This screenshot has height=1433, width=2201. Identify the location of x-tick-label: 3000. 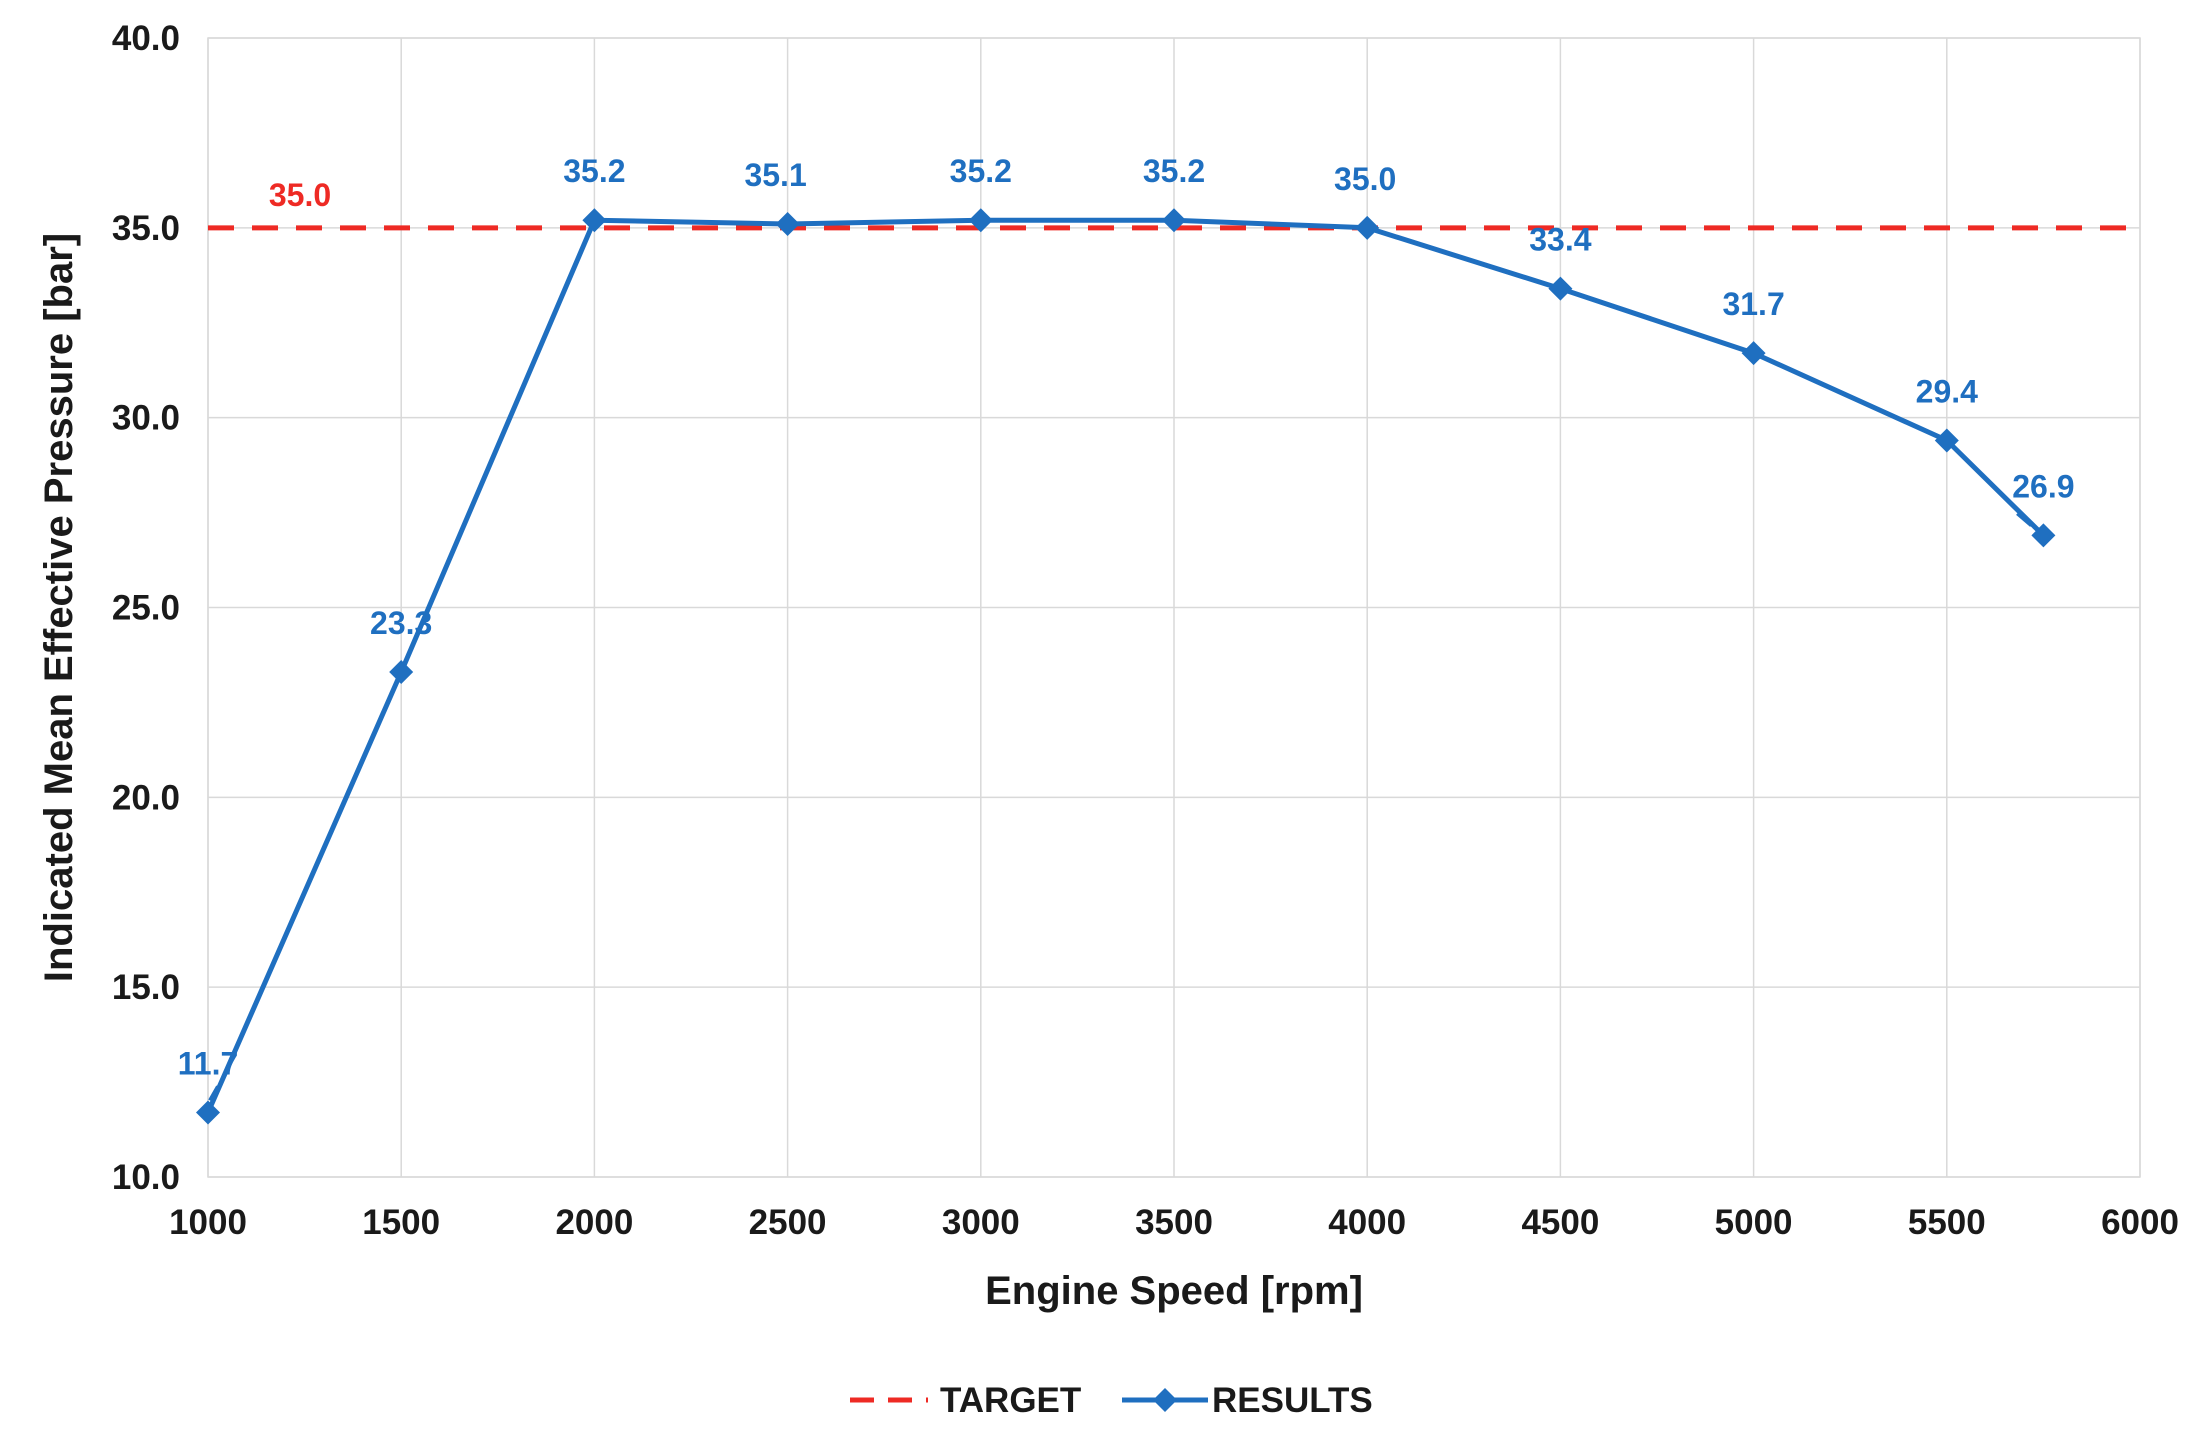
(981, 1222).